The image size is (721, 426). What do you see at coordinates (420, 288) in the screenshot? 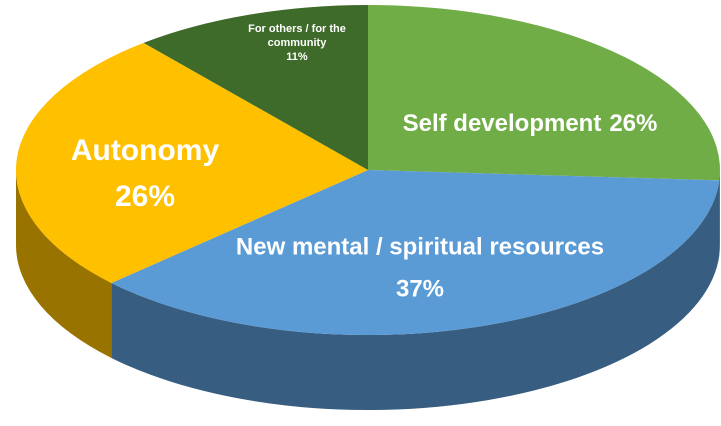
I see `value-label: 37%` at bounding box center [420, 288].